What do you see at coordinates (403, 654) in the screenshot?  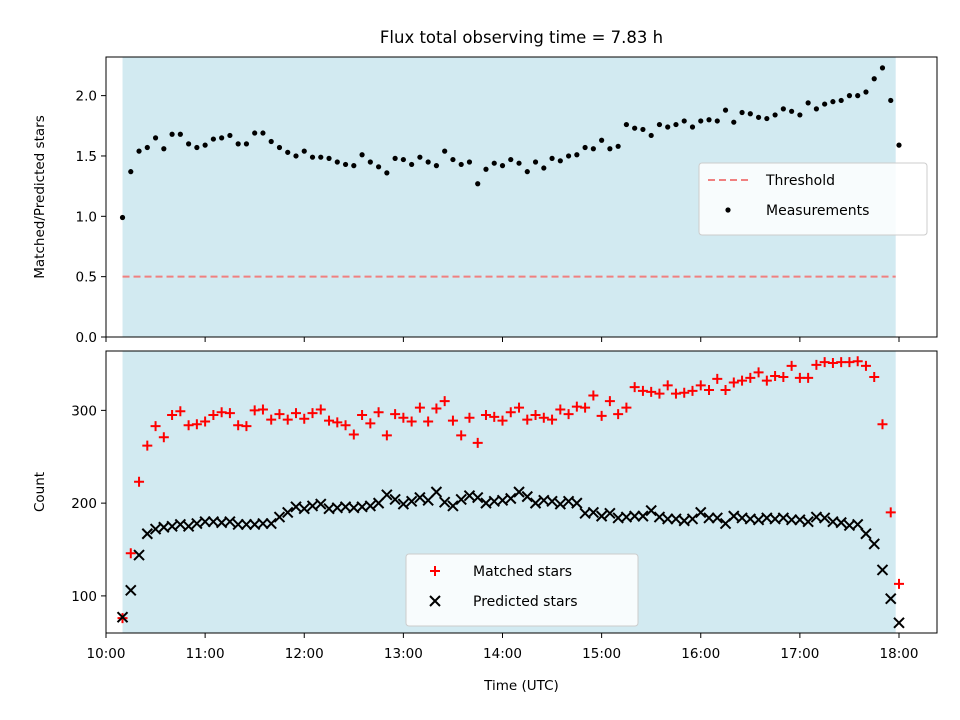 I see `x-tick-label: 13:00` at bounding box center [403, 654].